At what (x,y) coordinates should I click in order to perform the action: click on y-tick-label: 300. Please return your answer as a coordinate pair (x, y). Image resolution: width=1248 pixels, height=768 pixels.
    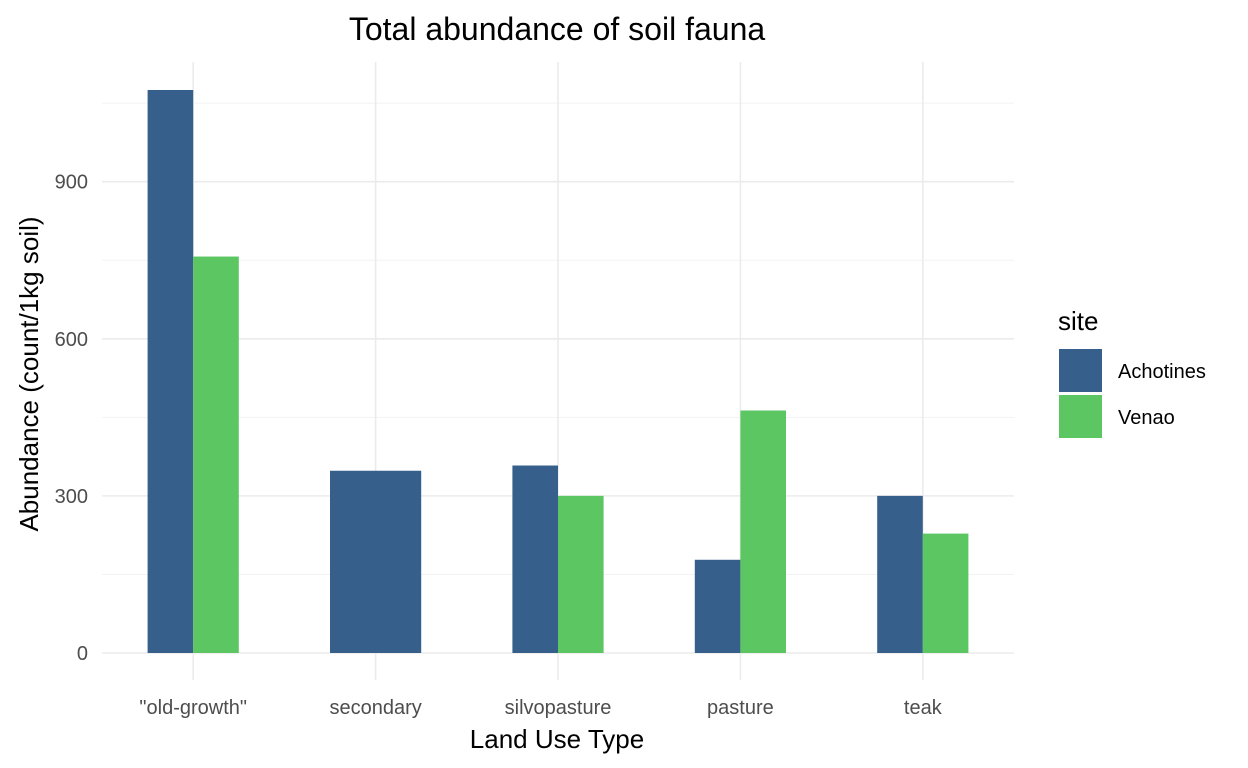
    Looking at the image, I should click on (71, 497).